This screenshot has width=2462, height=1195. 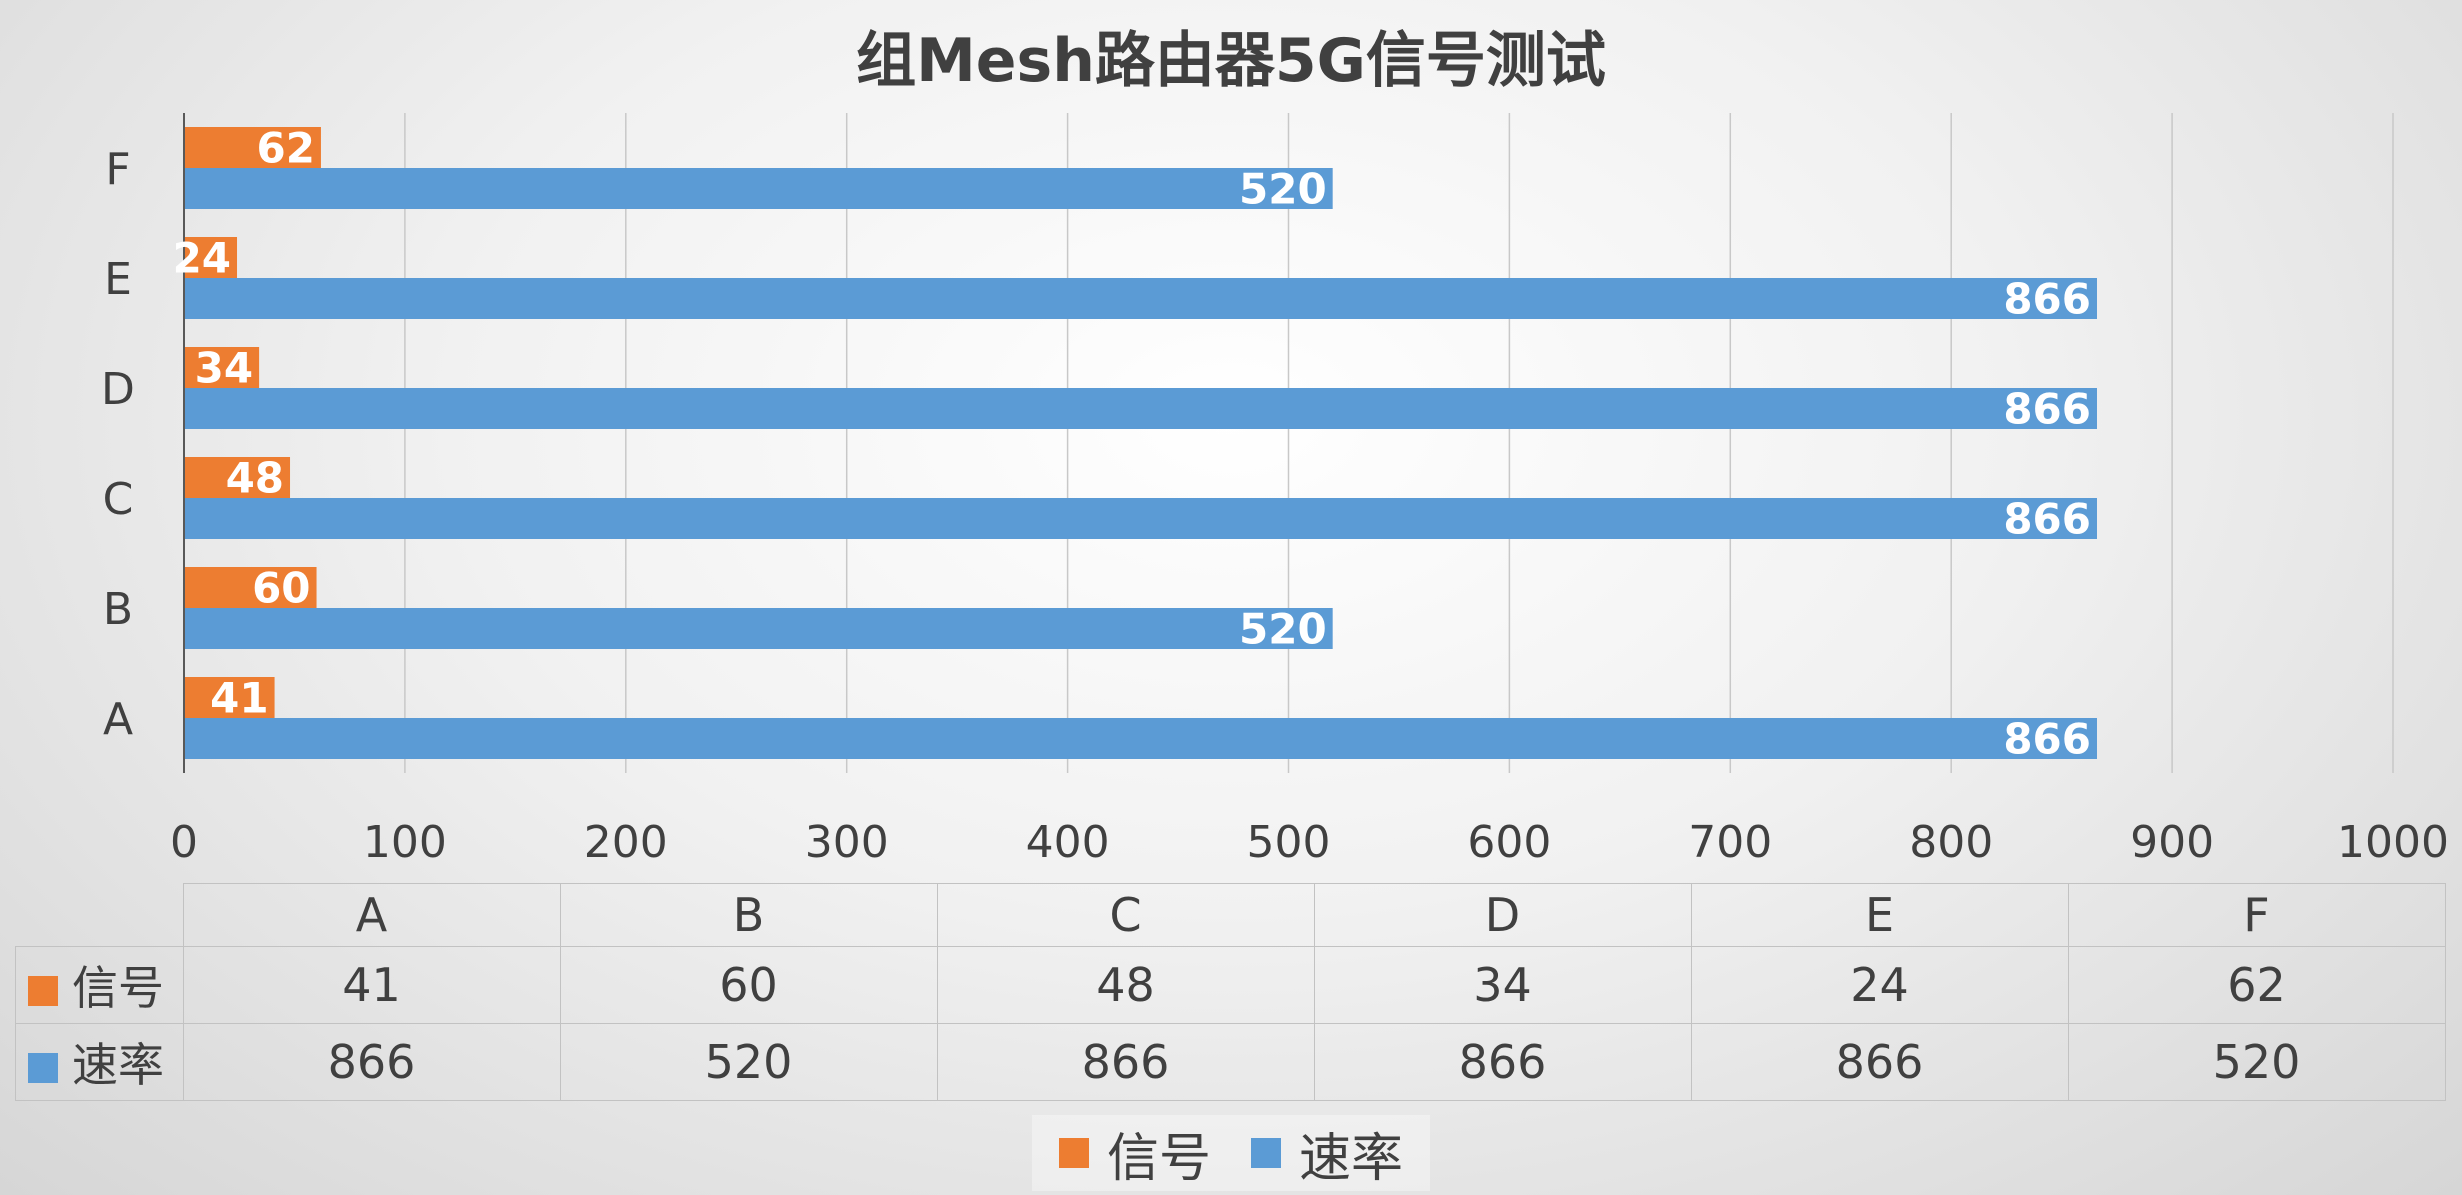 I want to click on tick-label: 600, so click(x=1509, y=842).